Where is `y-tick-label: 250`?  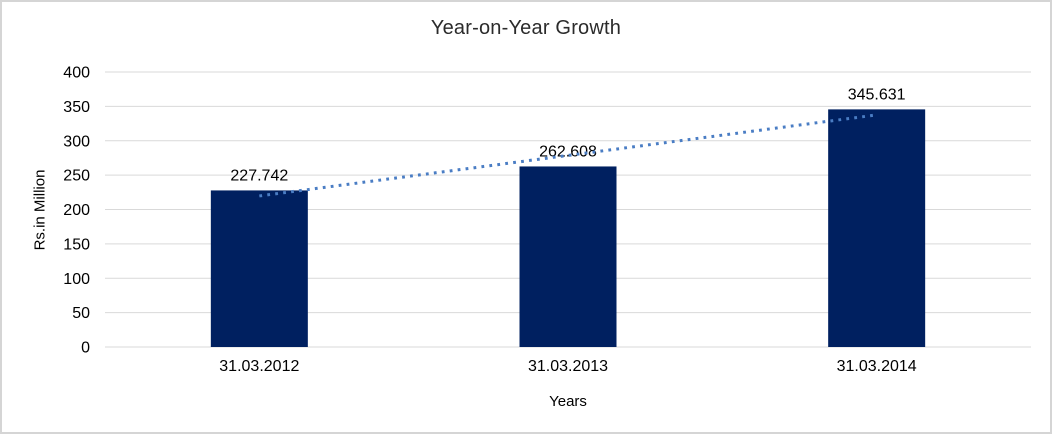 y-tick-label: 250 is located at coordinates (76, 176).